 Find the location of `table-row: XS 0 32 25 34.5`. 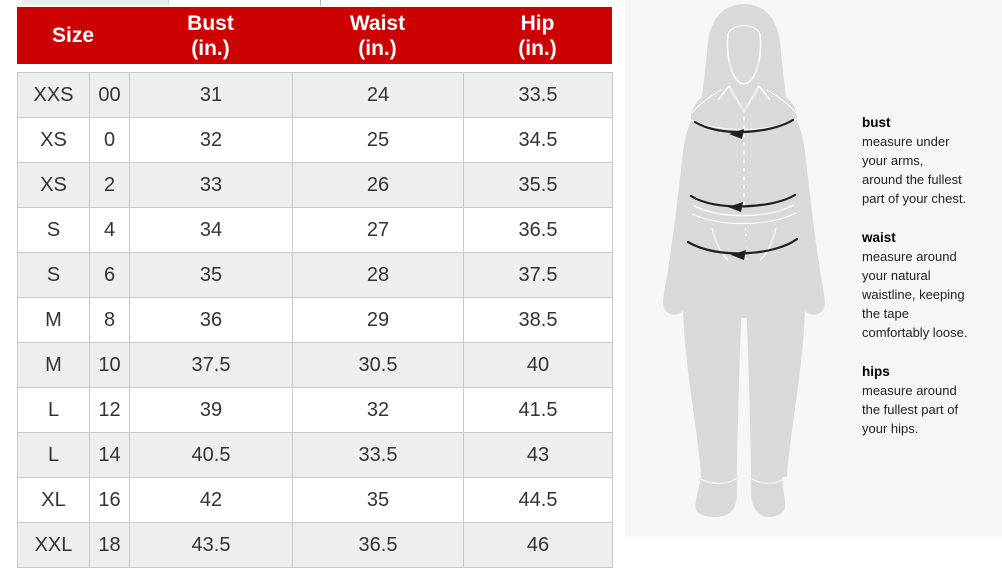

table-row: XS 0 32 25 34.5 is located at coordinates (315, 140).